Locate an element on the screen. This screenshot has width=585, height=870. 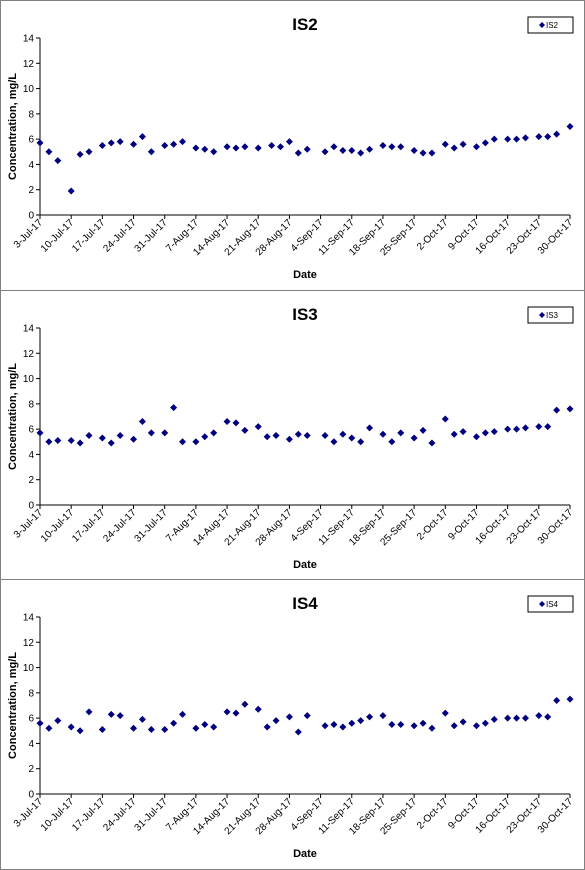
legend: IS4 is located at coordinates (550, 604).